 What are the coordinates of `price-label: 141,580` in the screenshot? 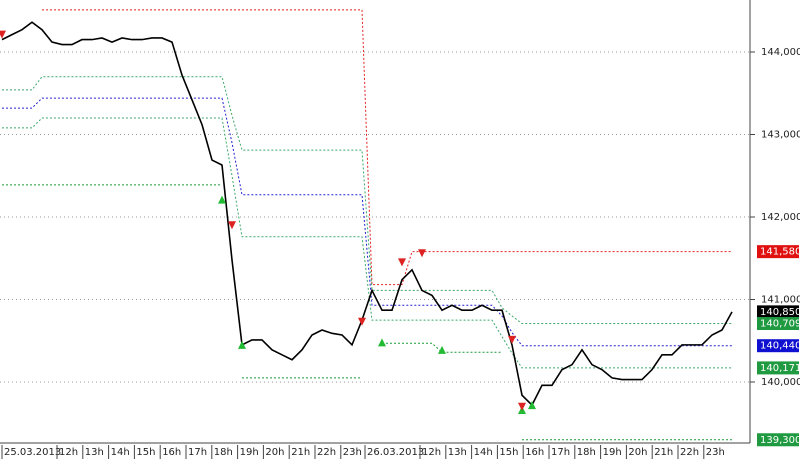 It's located at (780, 252).